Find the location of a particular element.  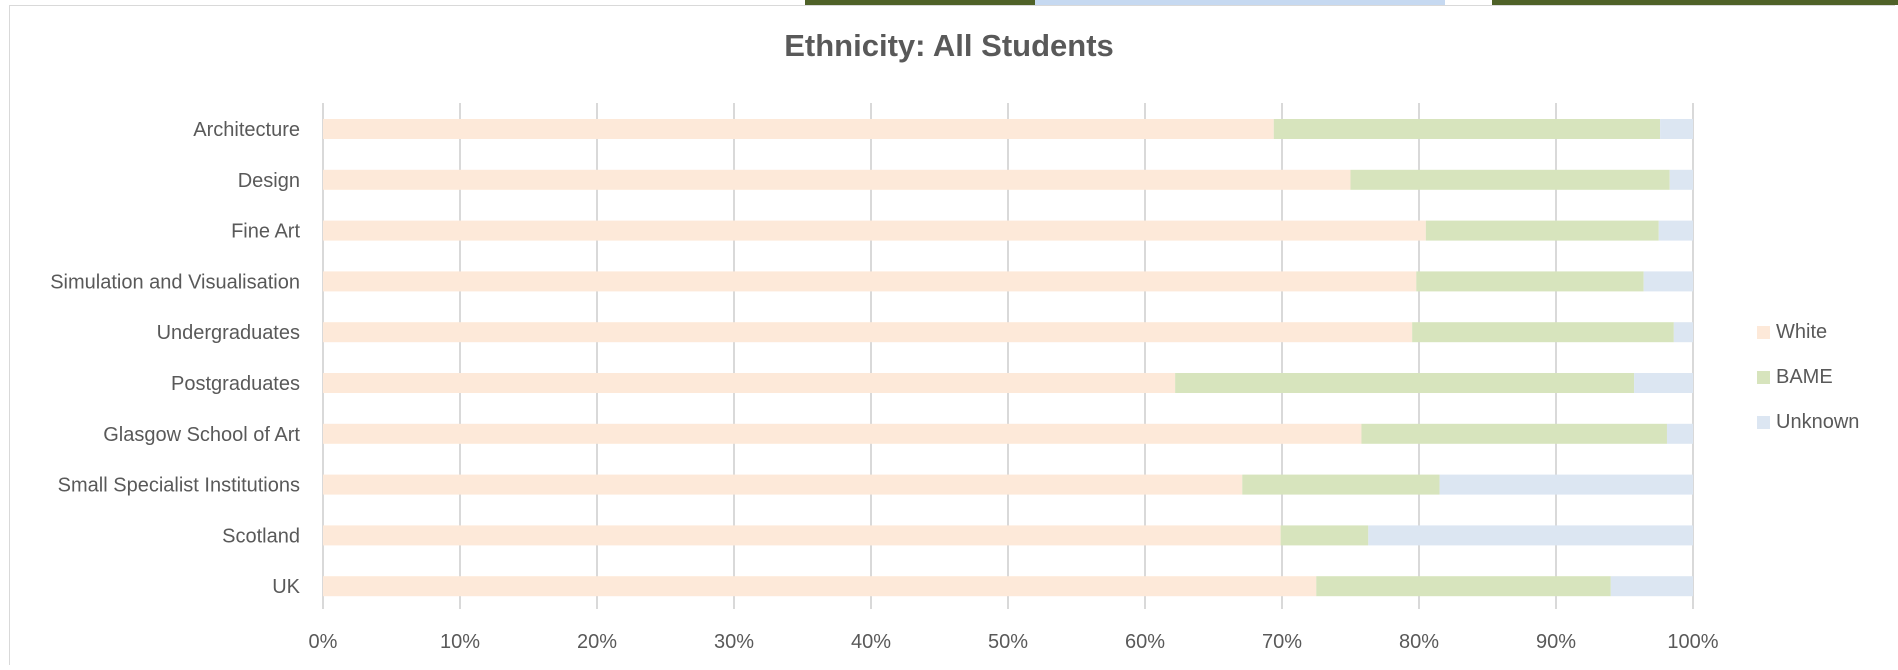

category-label: Scotland is located at coordinates (261, 536).